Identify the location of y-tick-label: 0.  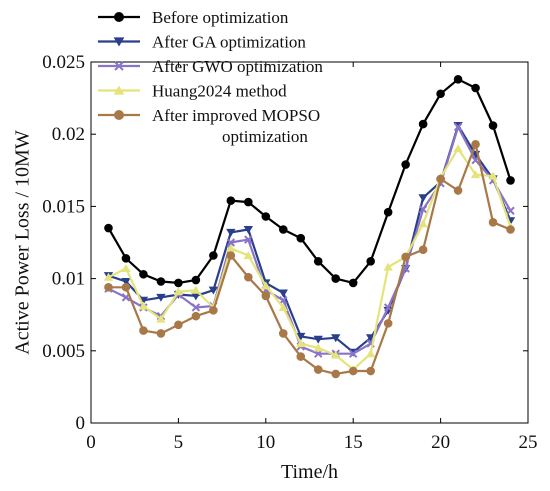
(81, 423).